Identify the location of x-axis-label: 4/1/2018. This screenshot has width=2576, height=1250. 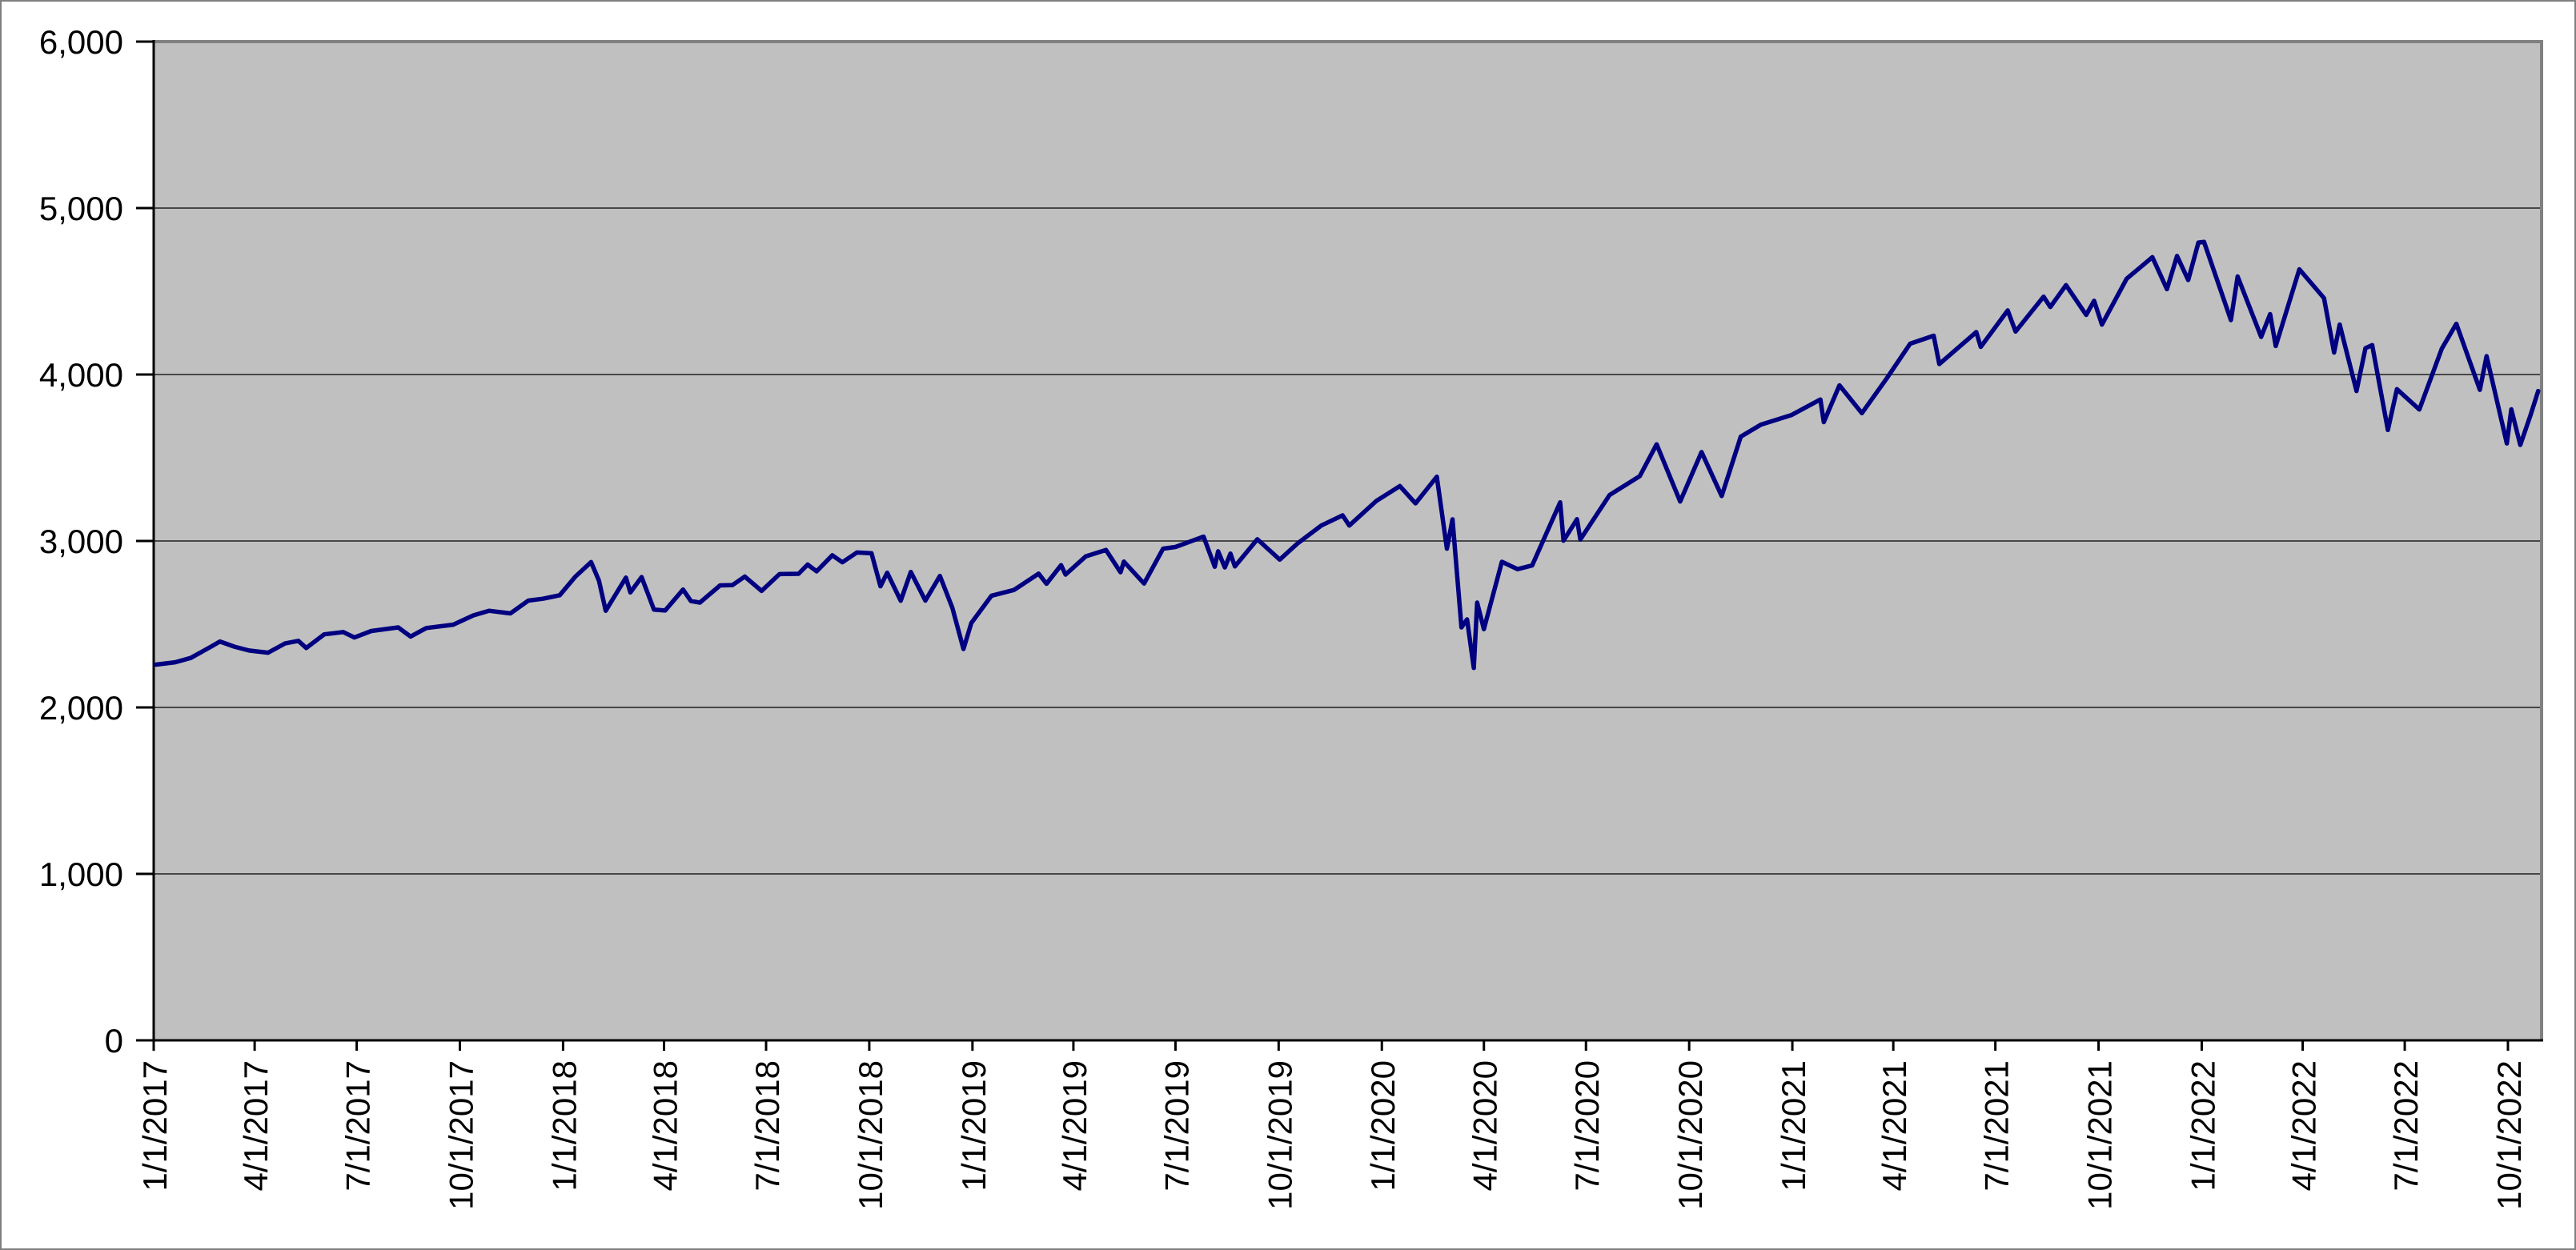
(665, 1126).